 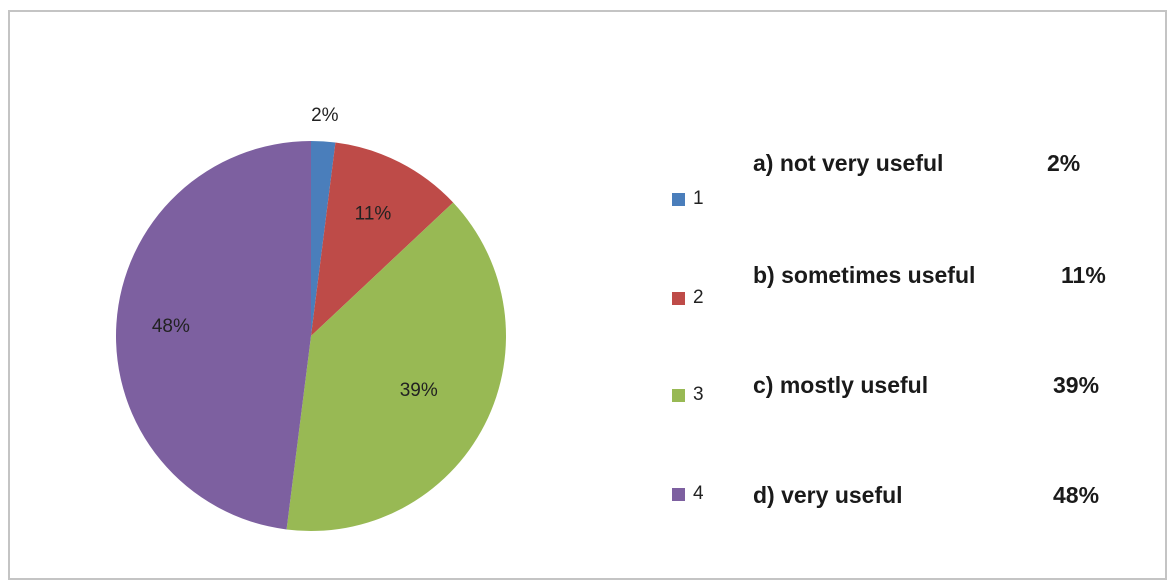 What do you see at coordinates (1083, 275) in the screenshot?
I see `answer-value-b: 11%` at bounding box center [1083, 275].